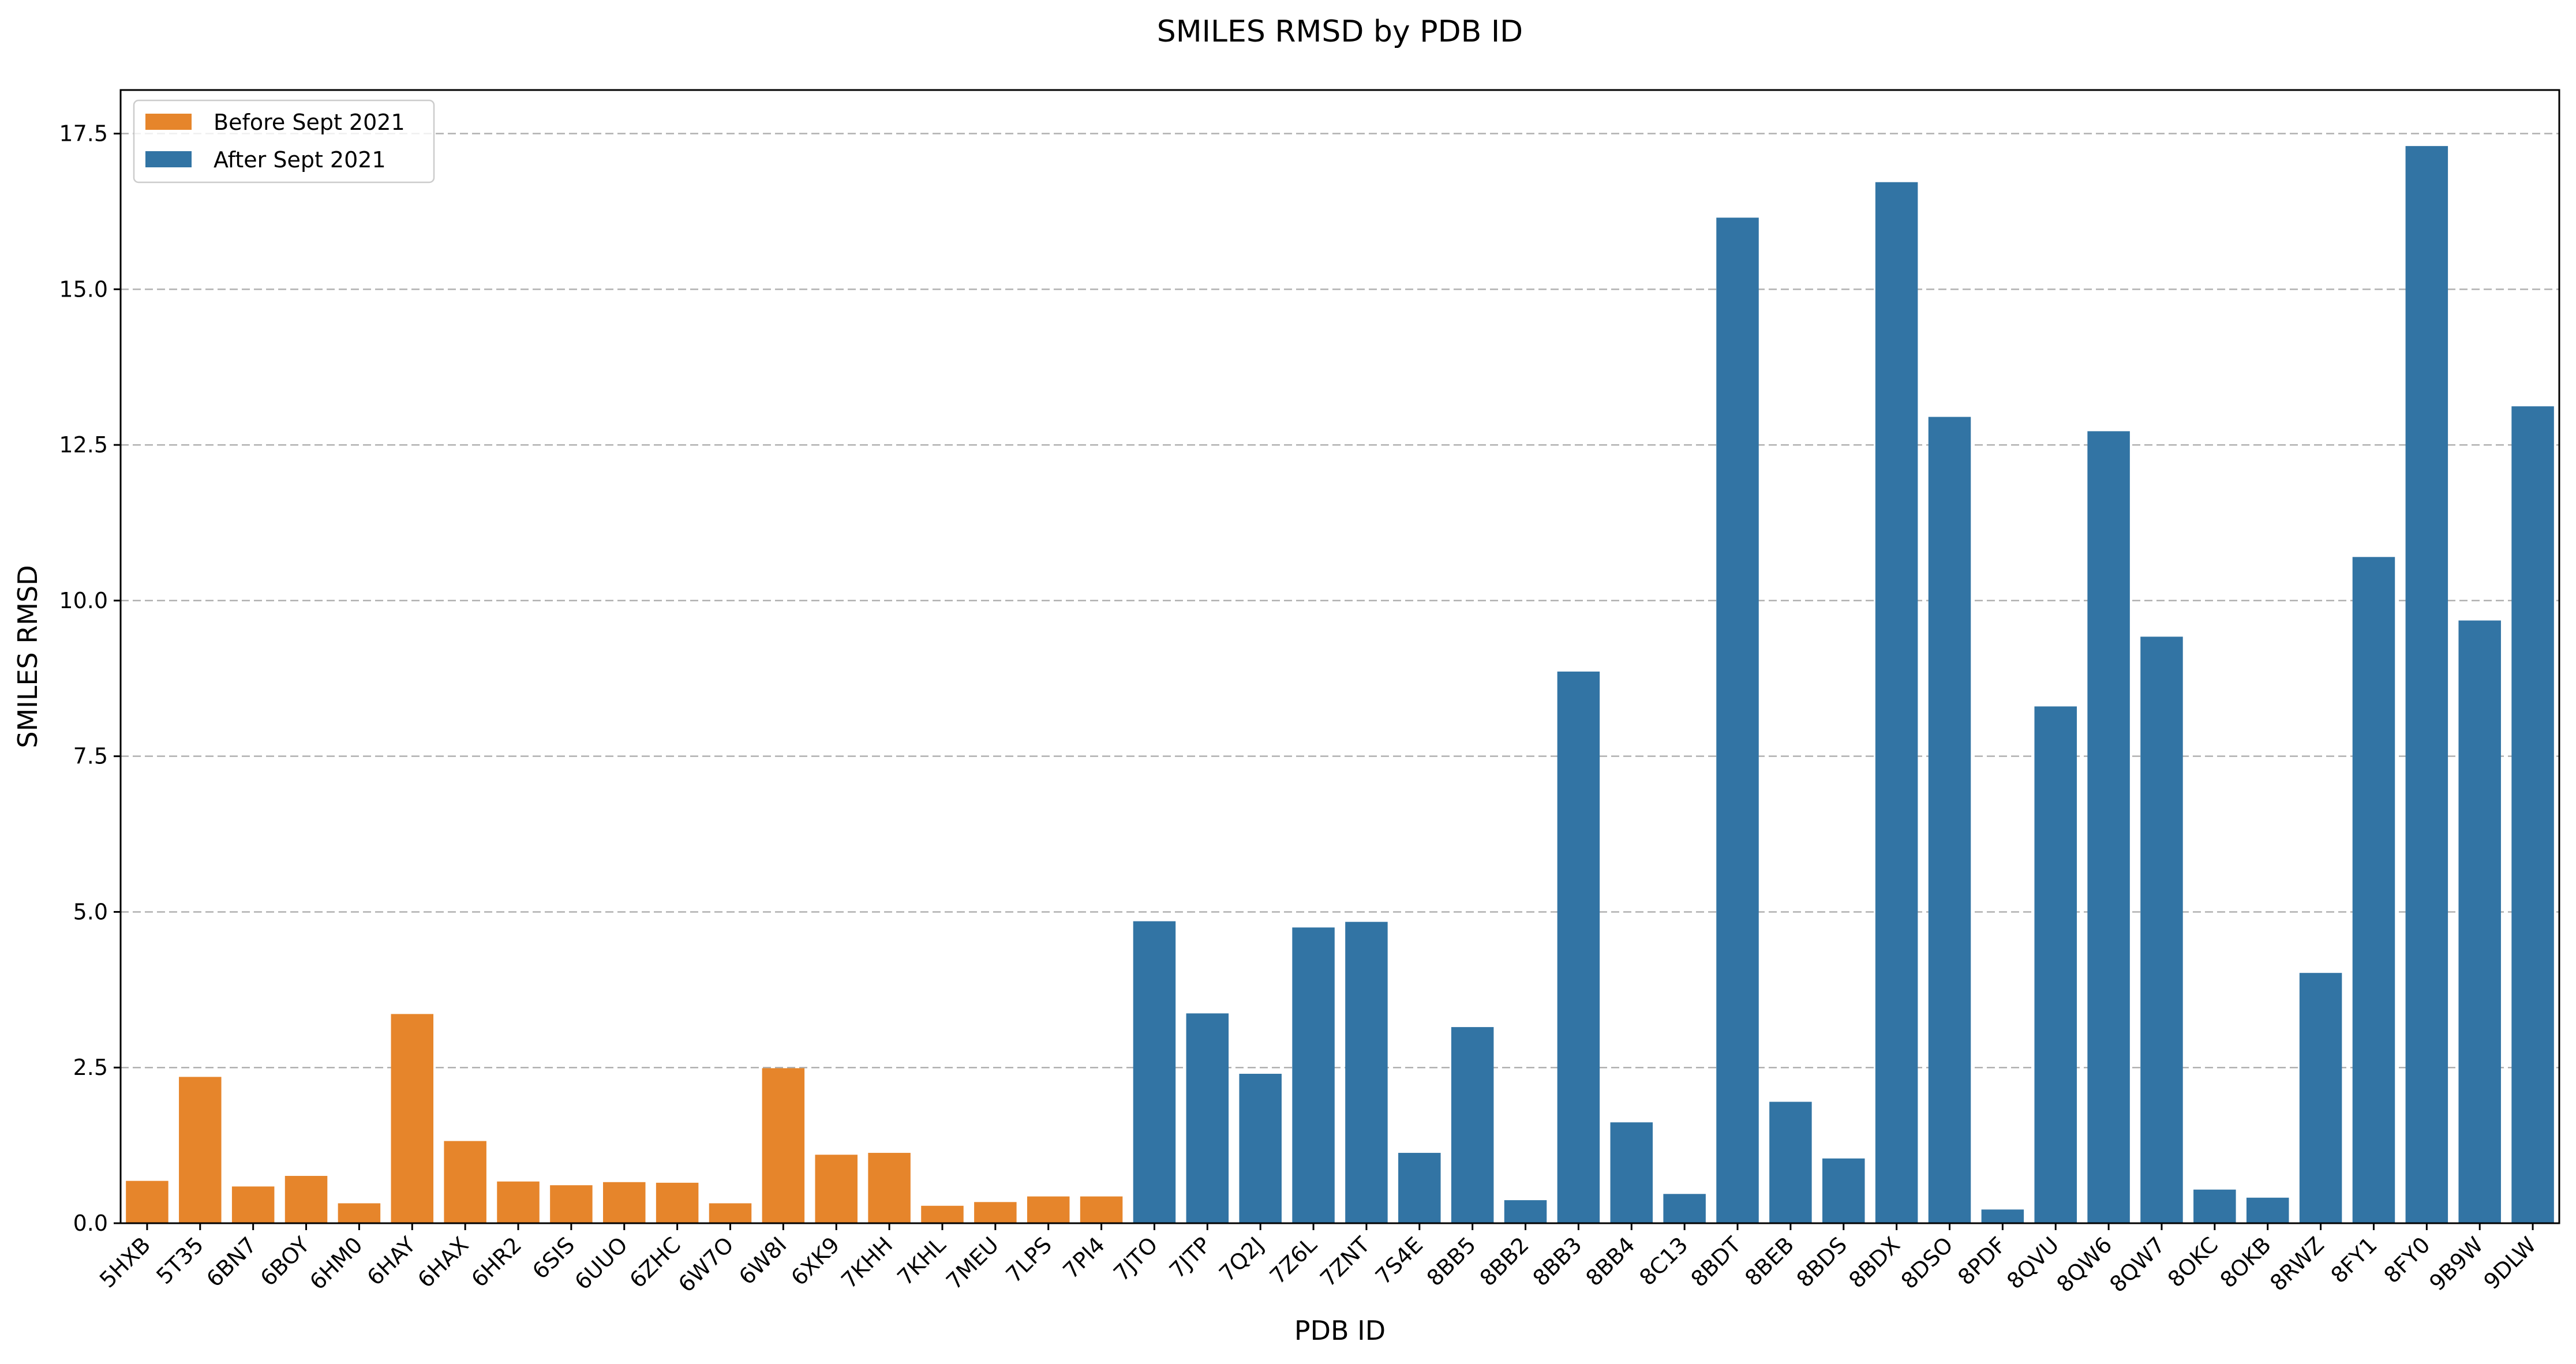  Describe the element at coordinates (1136, 1259) in the screenshot. I see `x-tick-label: 7JTO` at that location.